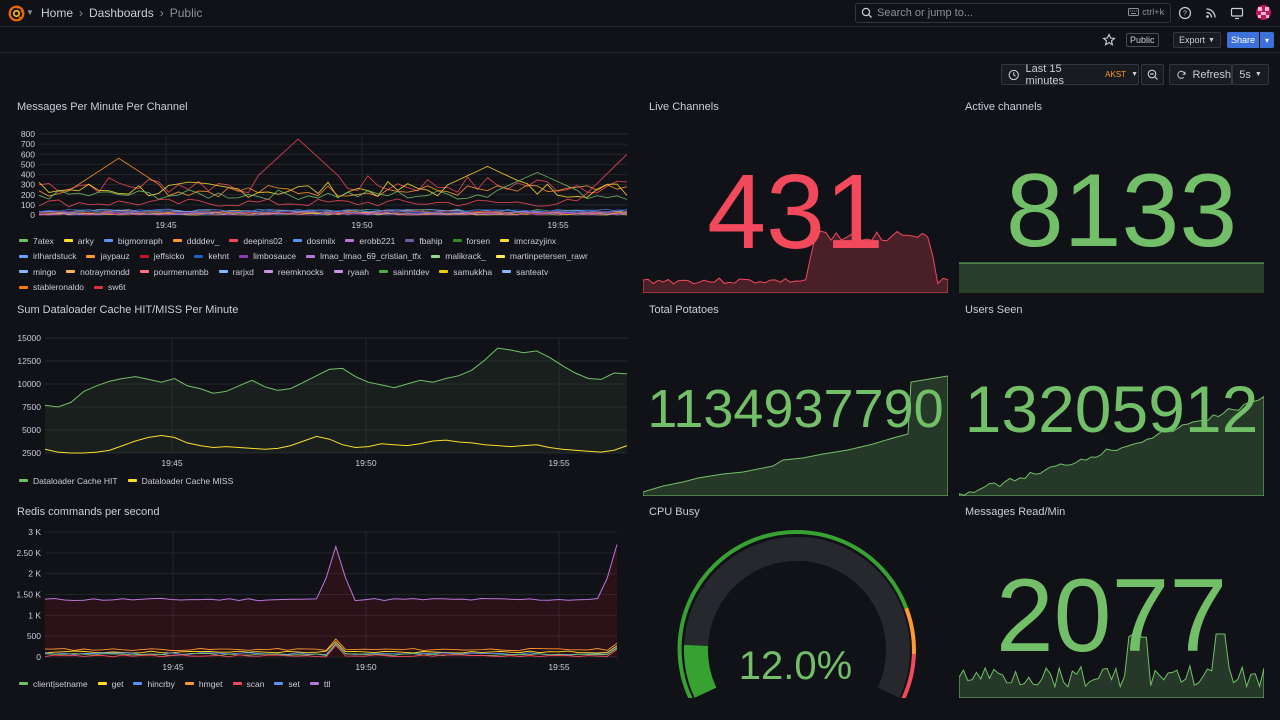 Image resolution: width=1280 pixels, height=720 pixels. I want to click on legend-item: irlhardstuck, so click(47, 257).